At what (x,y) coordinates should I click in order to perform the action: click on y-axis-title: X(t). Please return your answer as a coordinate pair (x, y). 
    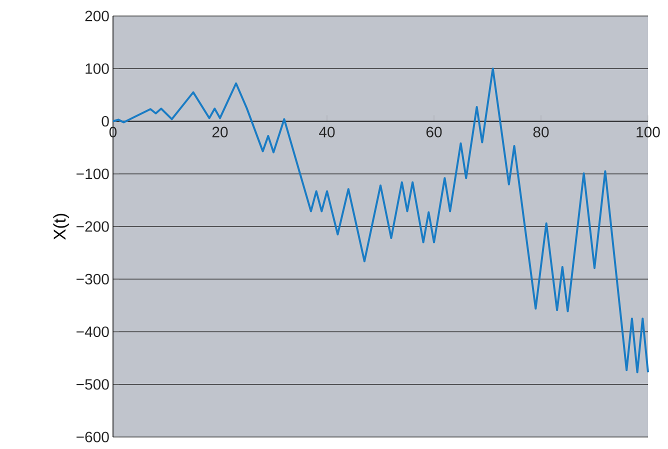
    Looking at the image, I should click on (61, 227).